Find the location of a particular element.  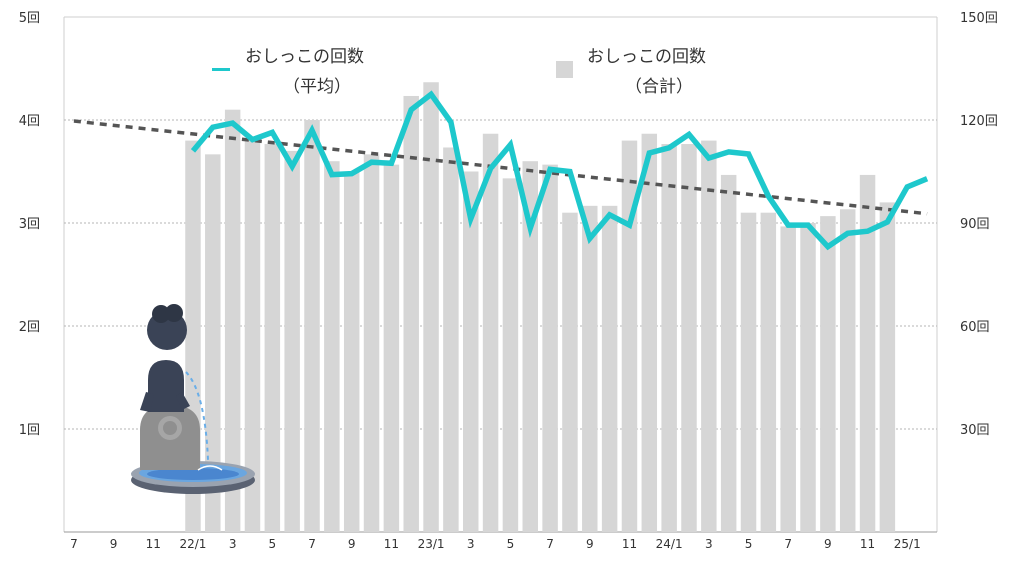

legend-line-label-2: （平均） is located at coordinates (317, 87).